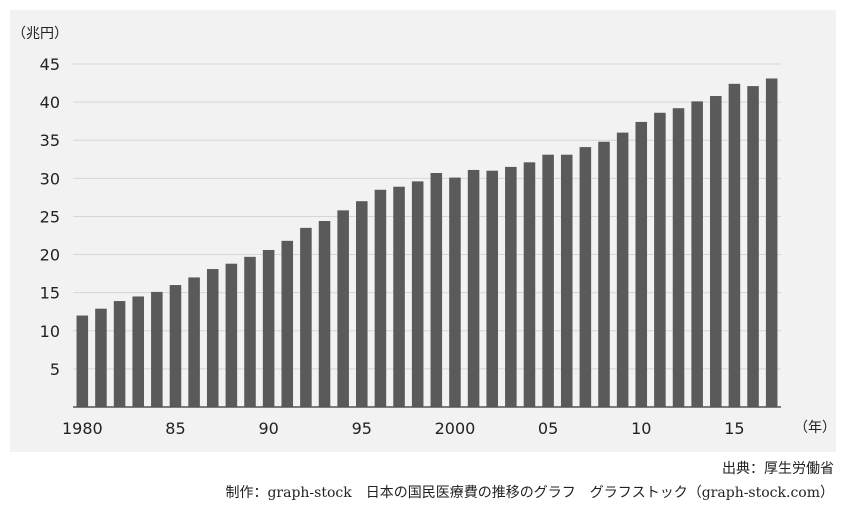  What do you see at coordinates (362, 428) in the screenshot?
I see `x-tick-label: 95` at bounding box center [362, 428].